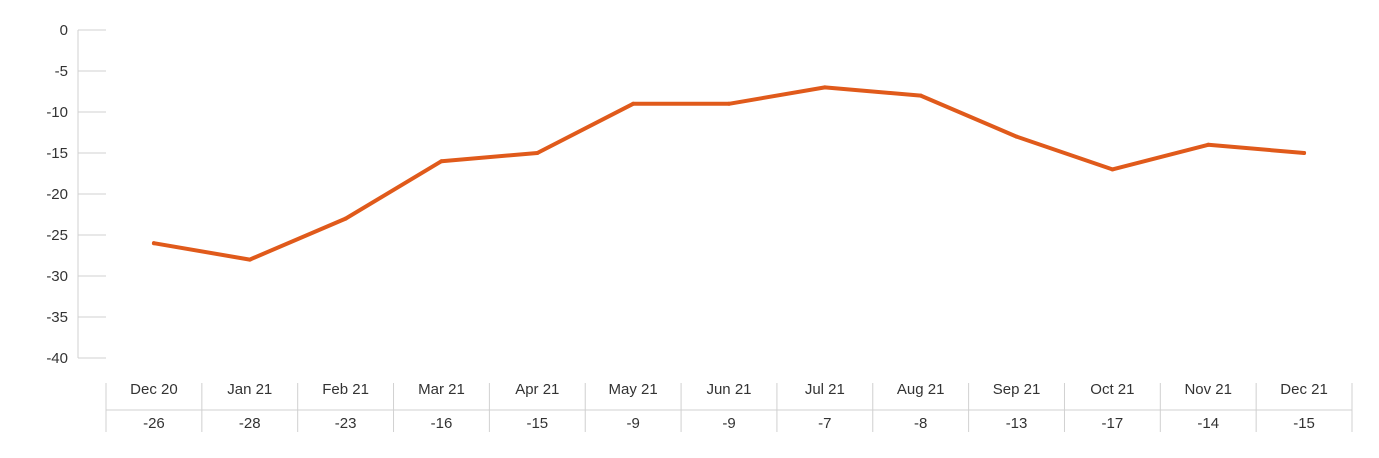  Describe the element at coordinates (1112, 389) in the screenshot. I see `x-category-label: Oct 21` at that location.